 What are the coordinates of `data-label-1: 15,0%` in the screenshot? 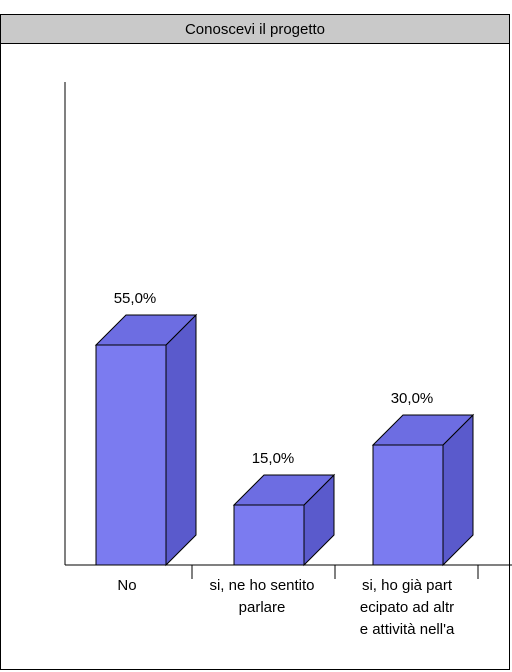 It's located at (273, 458).